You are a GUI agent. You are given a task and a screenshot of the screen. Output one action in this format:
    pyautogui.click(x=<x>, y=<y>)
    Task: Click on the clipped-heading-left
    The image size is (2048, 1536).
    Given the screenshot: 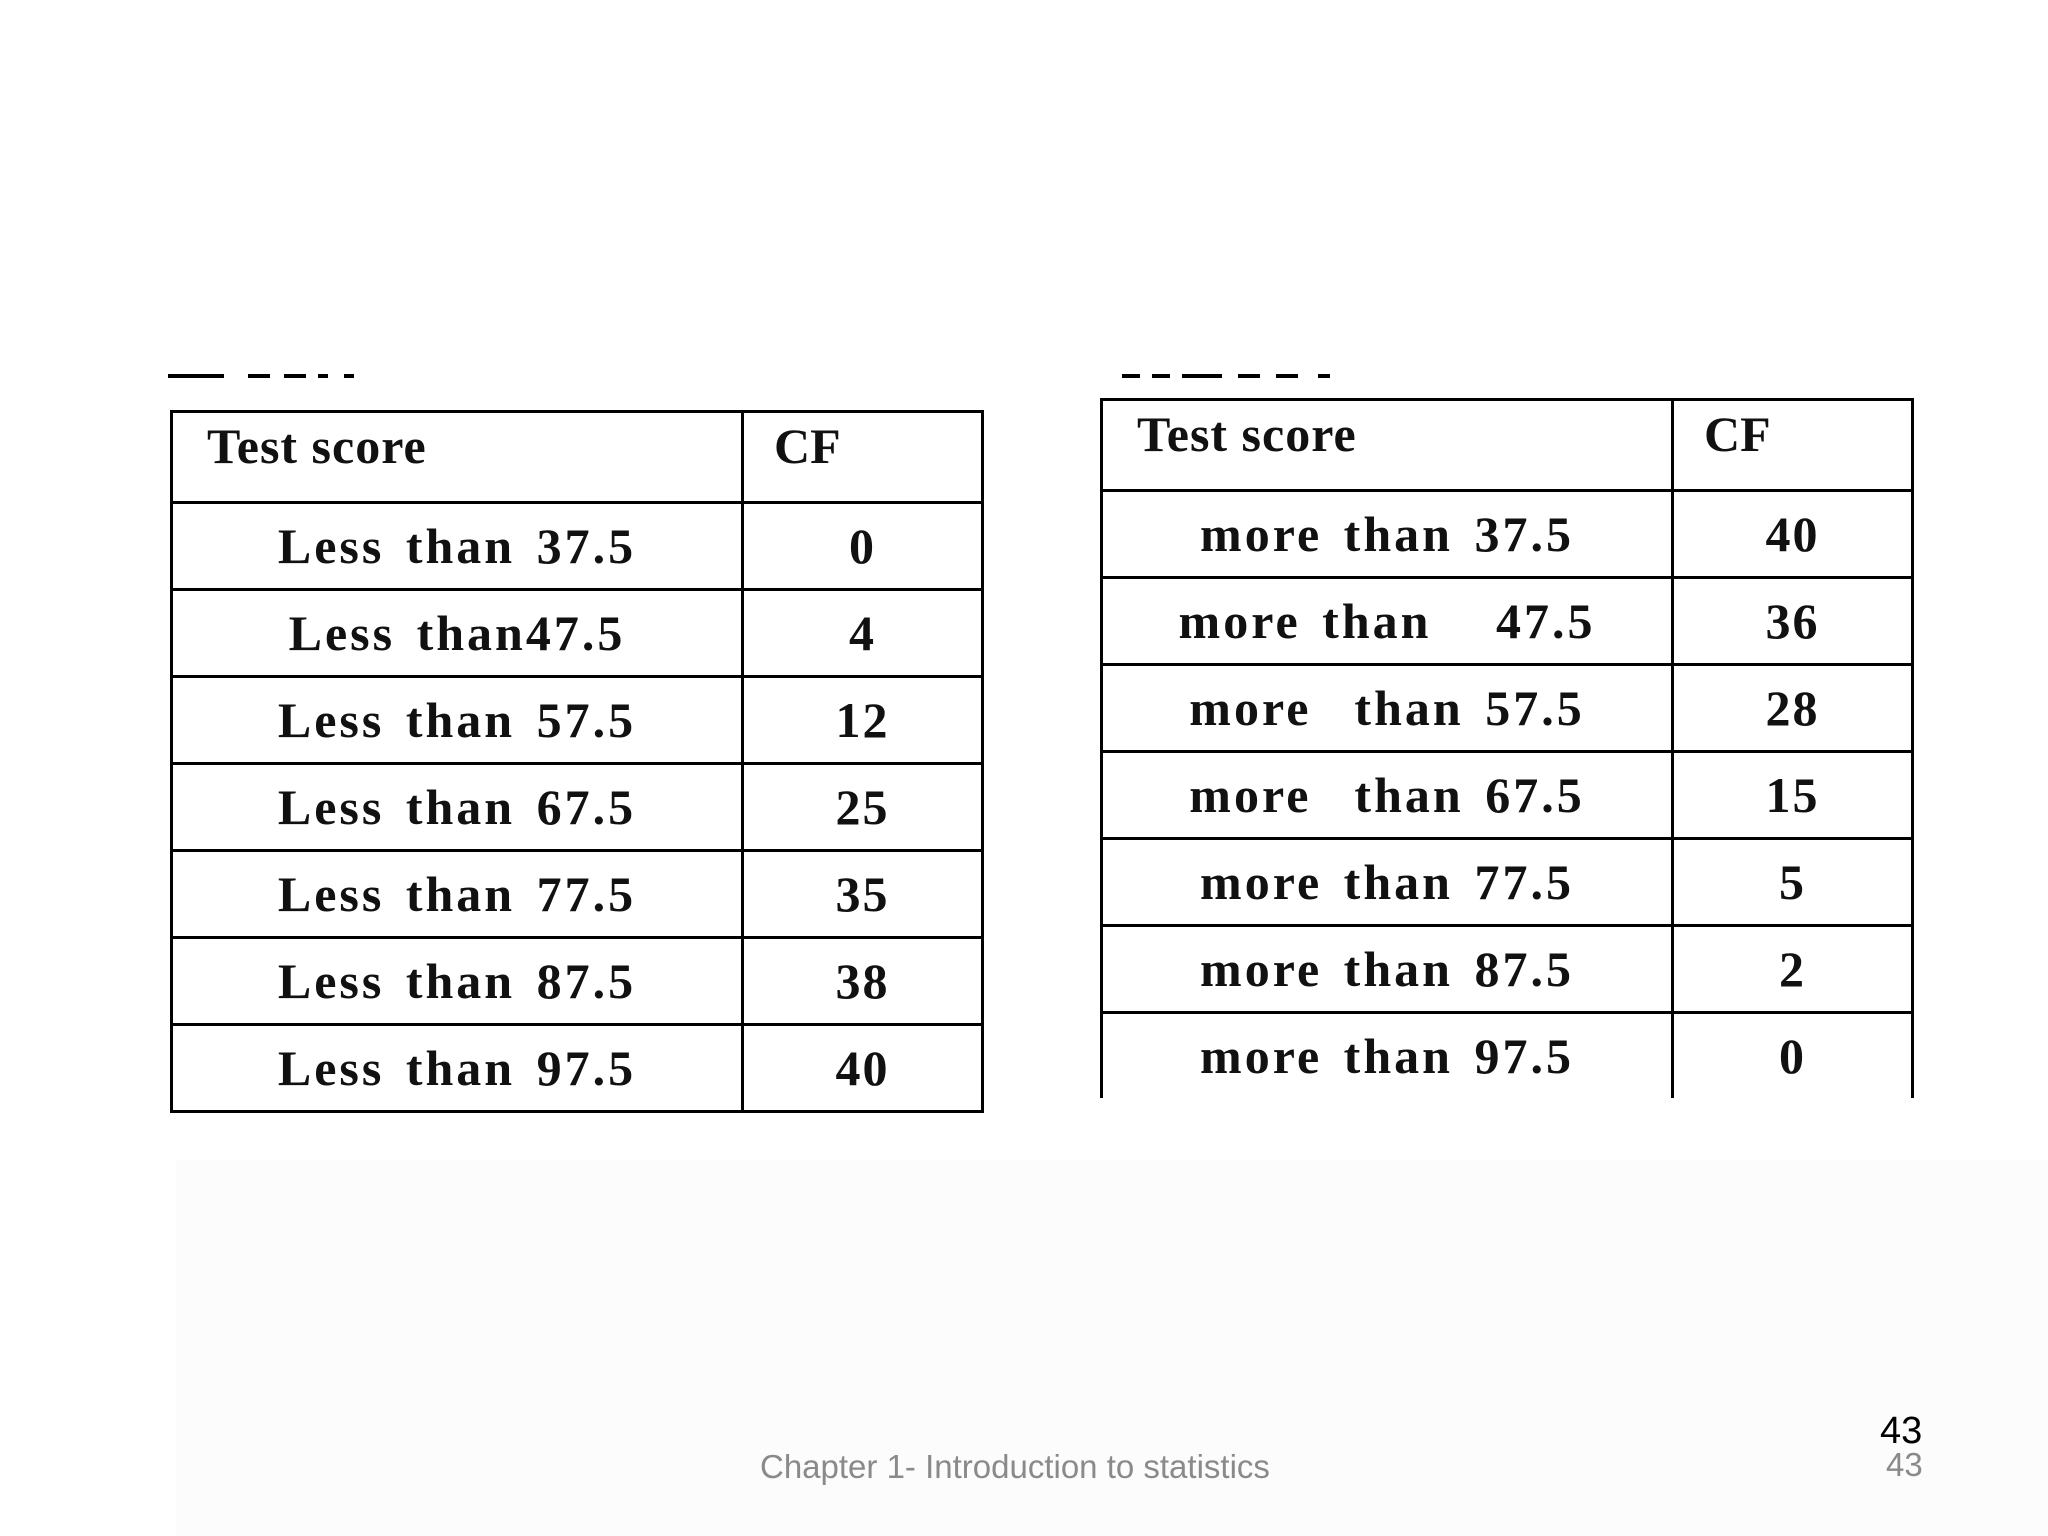 What is the action you would take?
    pyautogui.click(x=268, y=376)
    